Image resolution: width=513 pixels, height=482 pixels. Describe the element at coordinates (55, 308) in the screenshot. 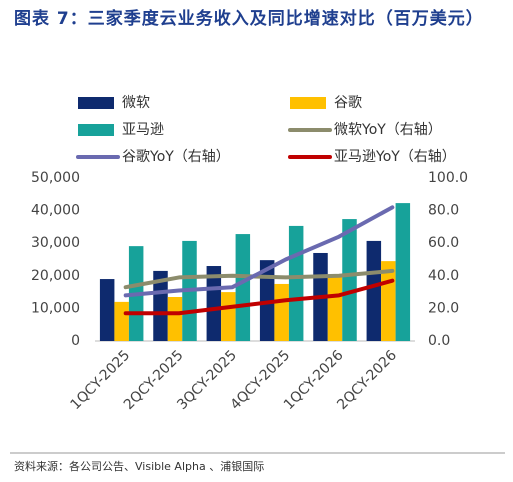

I see `y-tick-label: 10,000` at that location.